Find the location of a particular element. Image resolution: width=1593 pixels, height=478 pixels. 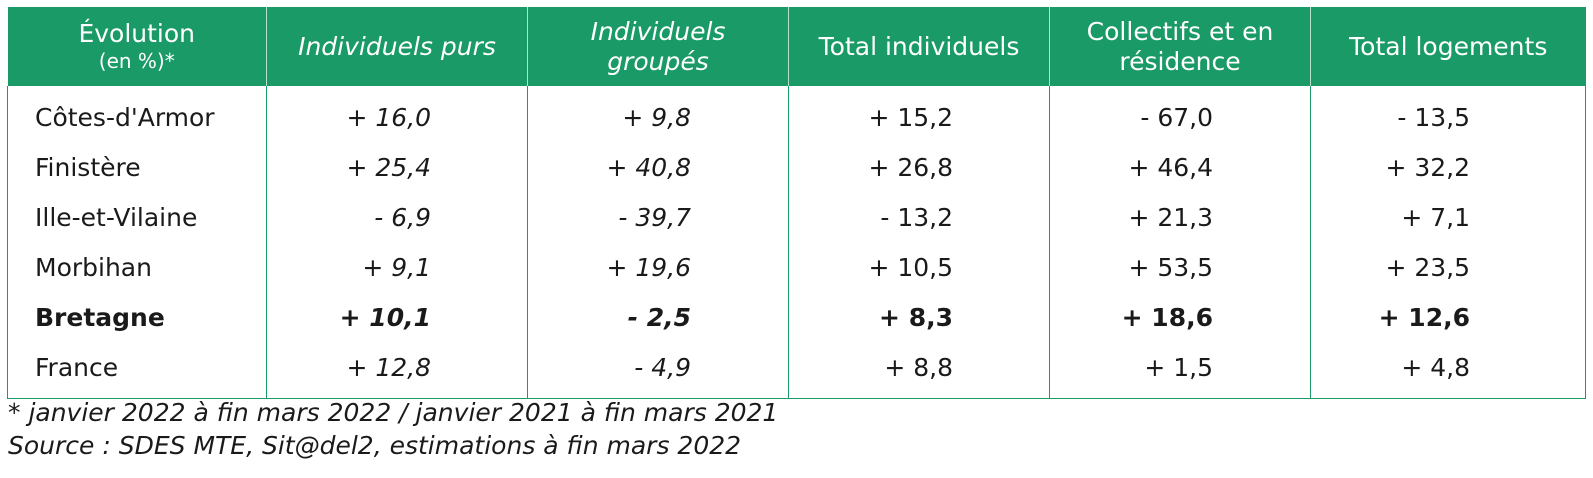

header-evolution: Évolution (en %)* is located at coordinates (137, 46).